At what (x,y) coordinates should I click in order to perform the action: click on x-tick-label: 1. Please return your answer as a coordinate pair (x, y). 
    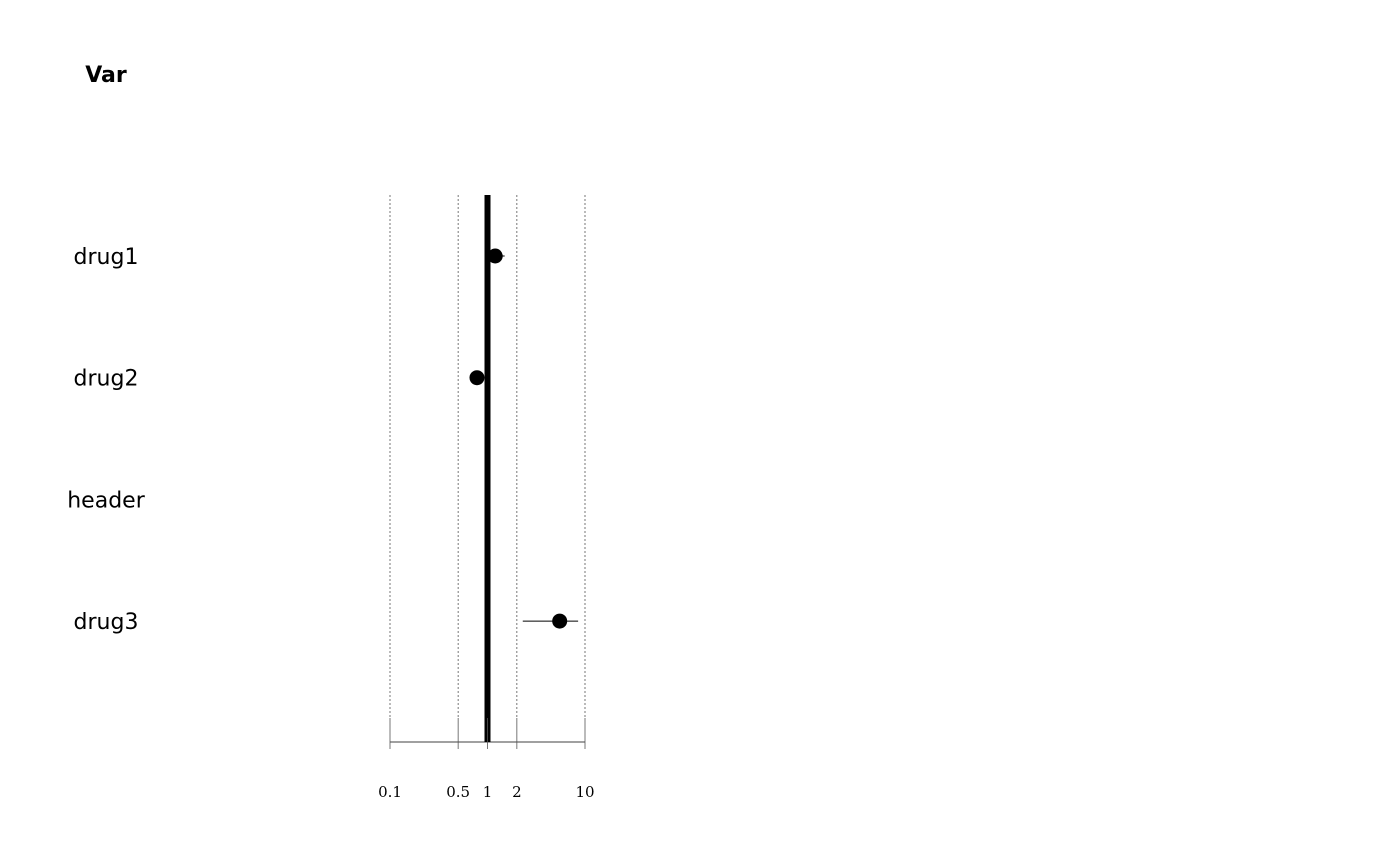
    Looking at the image, I should click on (488, 792).